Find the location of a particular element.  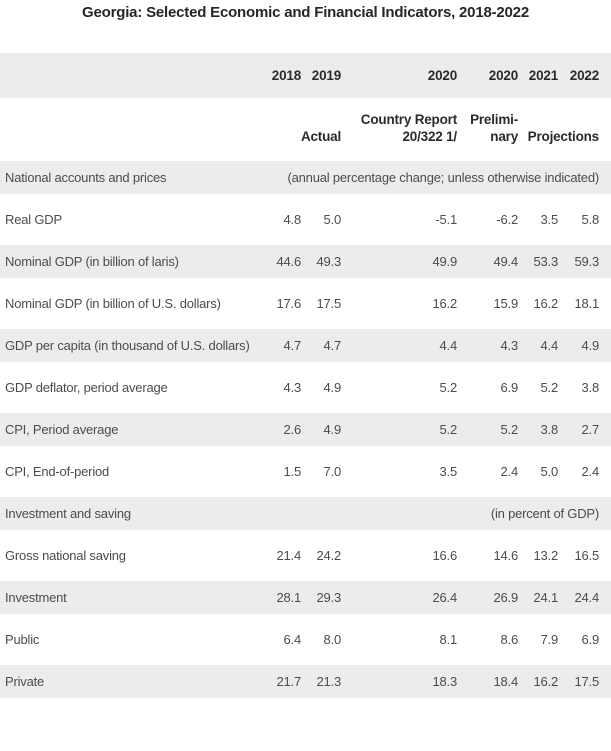

year-header: 2022 is located at coordinates (584, 75).